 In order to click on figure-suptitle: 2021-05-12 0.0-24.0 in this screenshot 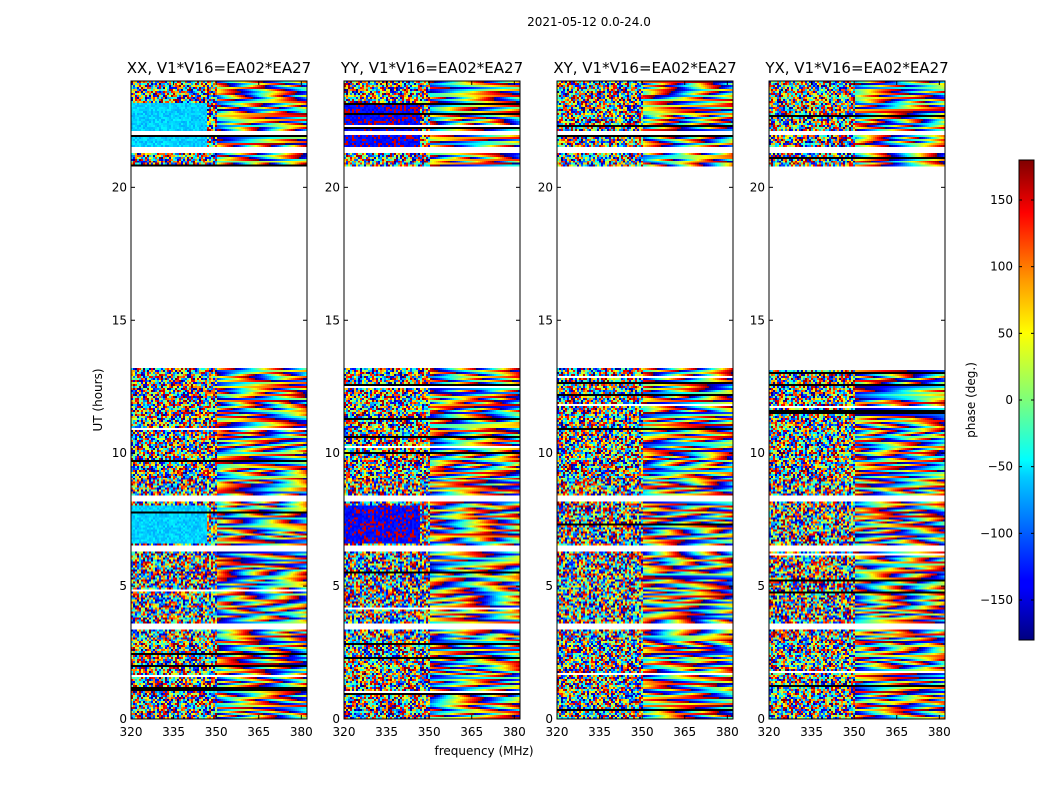, I will do `click(589, 22)`.